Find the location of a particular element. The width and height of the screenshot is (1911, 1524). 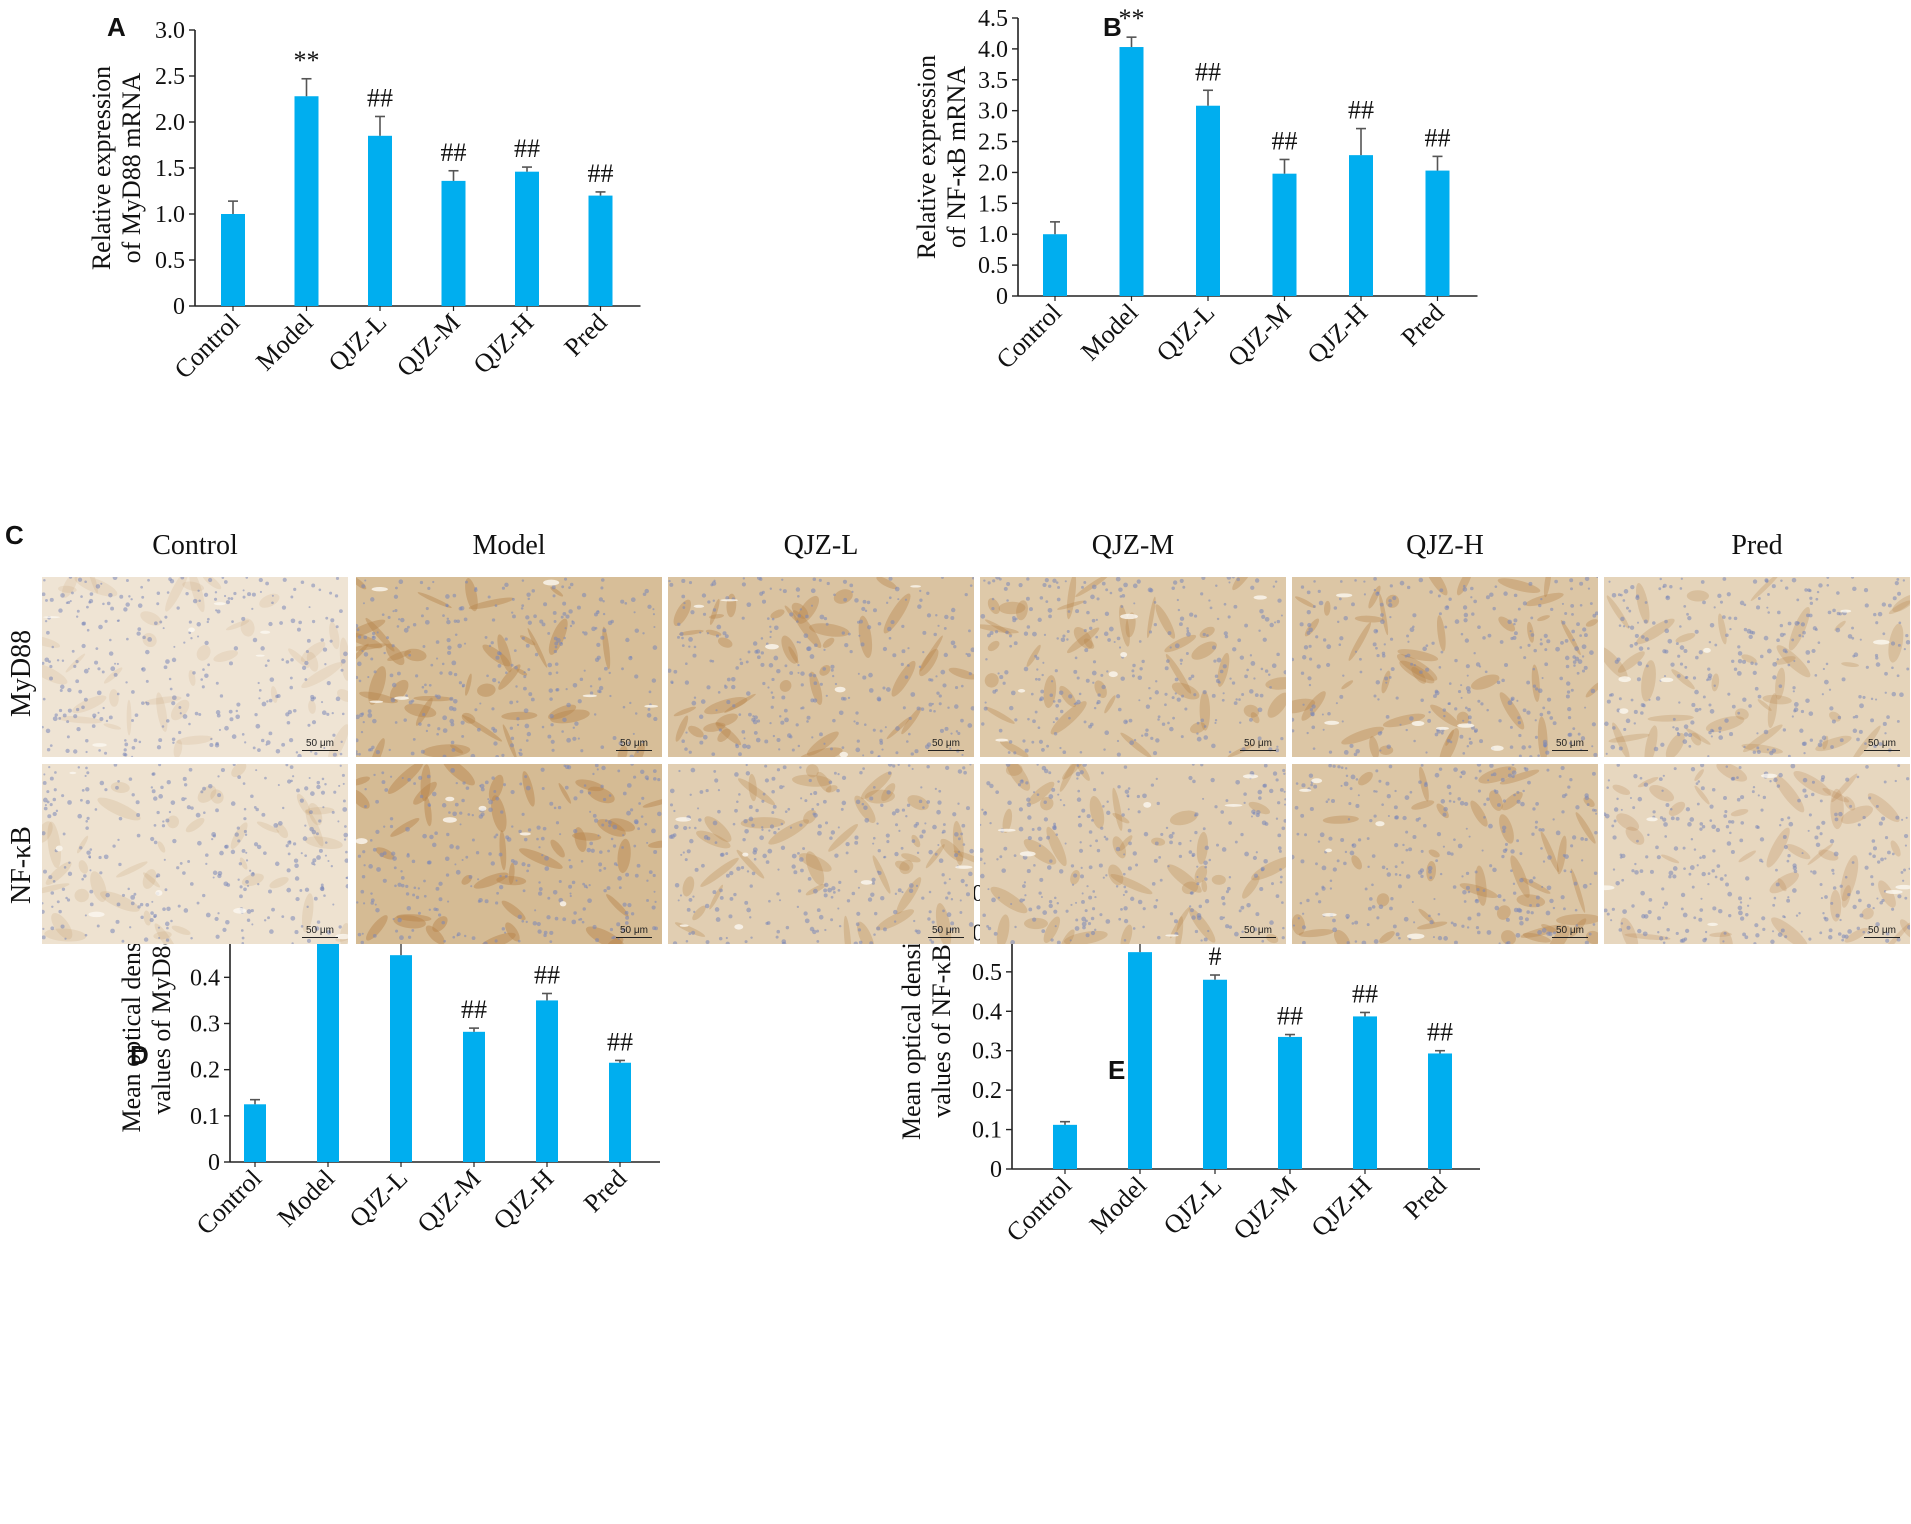

y-axis-label: of MyD88 mRNA is located at coordinates (131, 167).